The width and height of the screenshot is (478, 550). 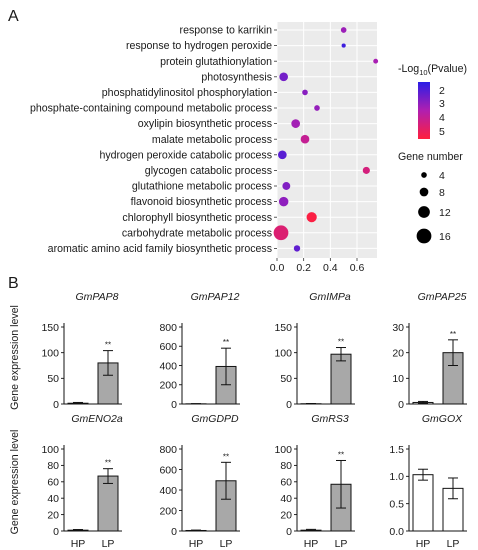 I want to click on category-label: HP, so click(x=423, y=544).